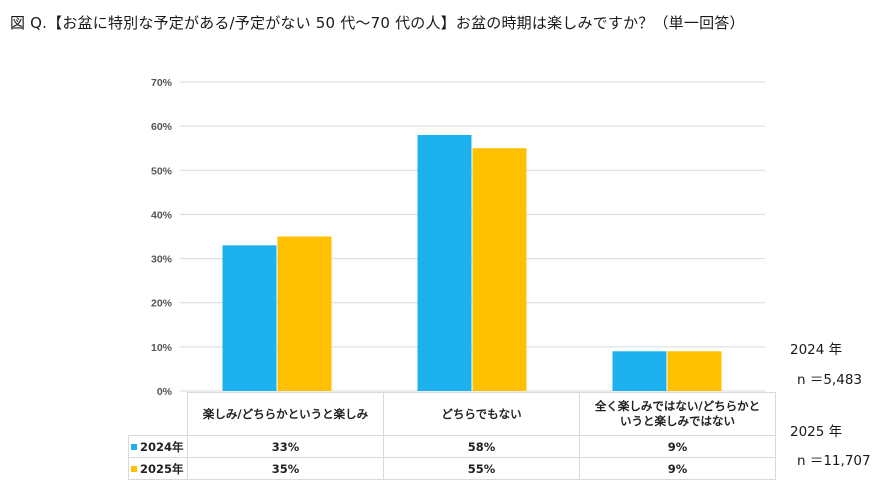  Describe the element at coordinates (162, 260) in the screenshot. I see `y-tick-label: 30%` at that location.